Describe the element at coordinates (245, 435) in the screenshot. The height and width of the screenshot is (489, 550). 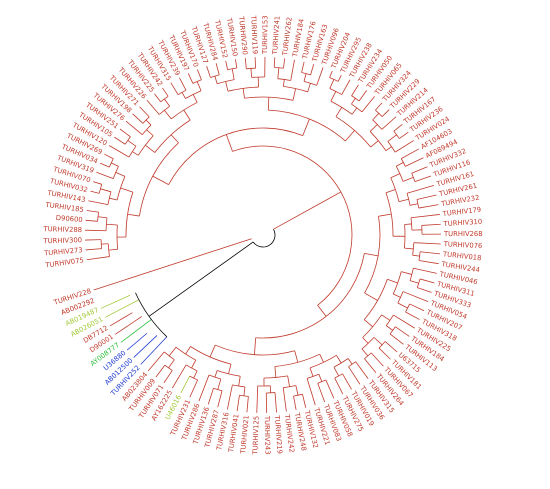
I see `leaf-label: TURHIV021` at that location.